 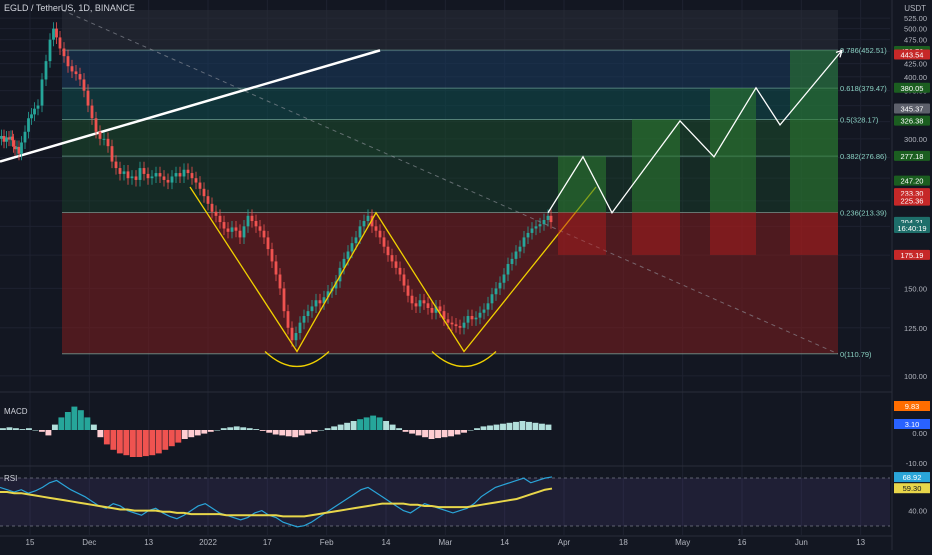 I want to click on time-tick-label: 18, so click(x=623, y=542).